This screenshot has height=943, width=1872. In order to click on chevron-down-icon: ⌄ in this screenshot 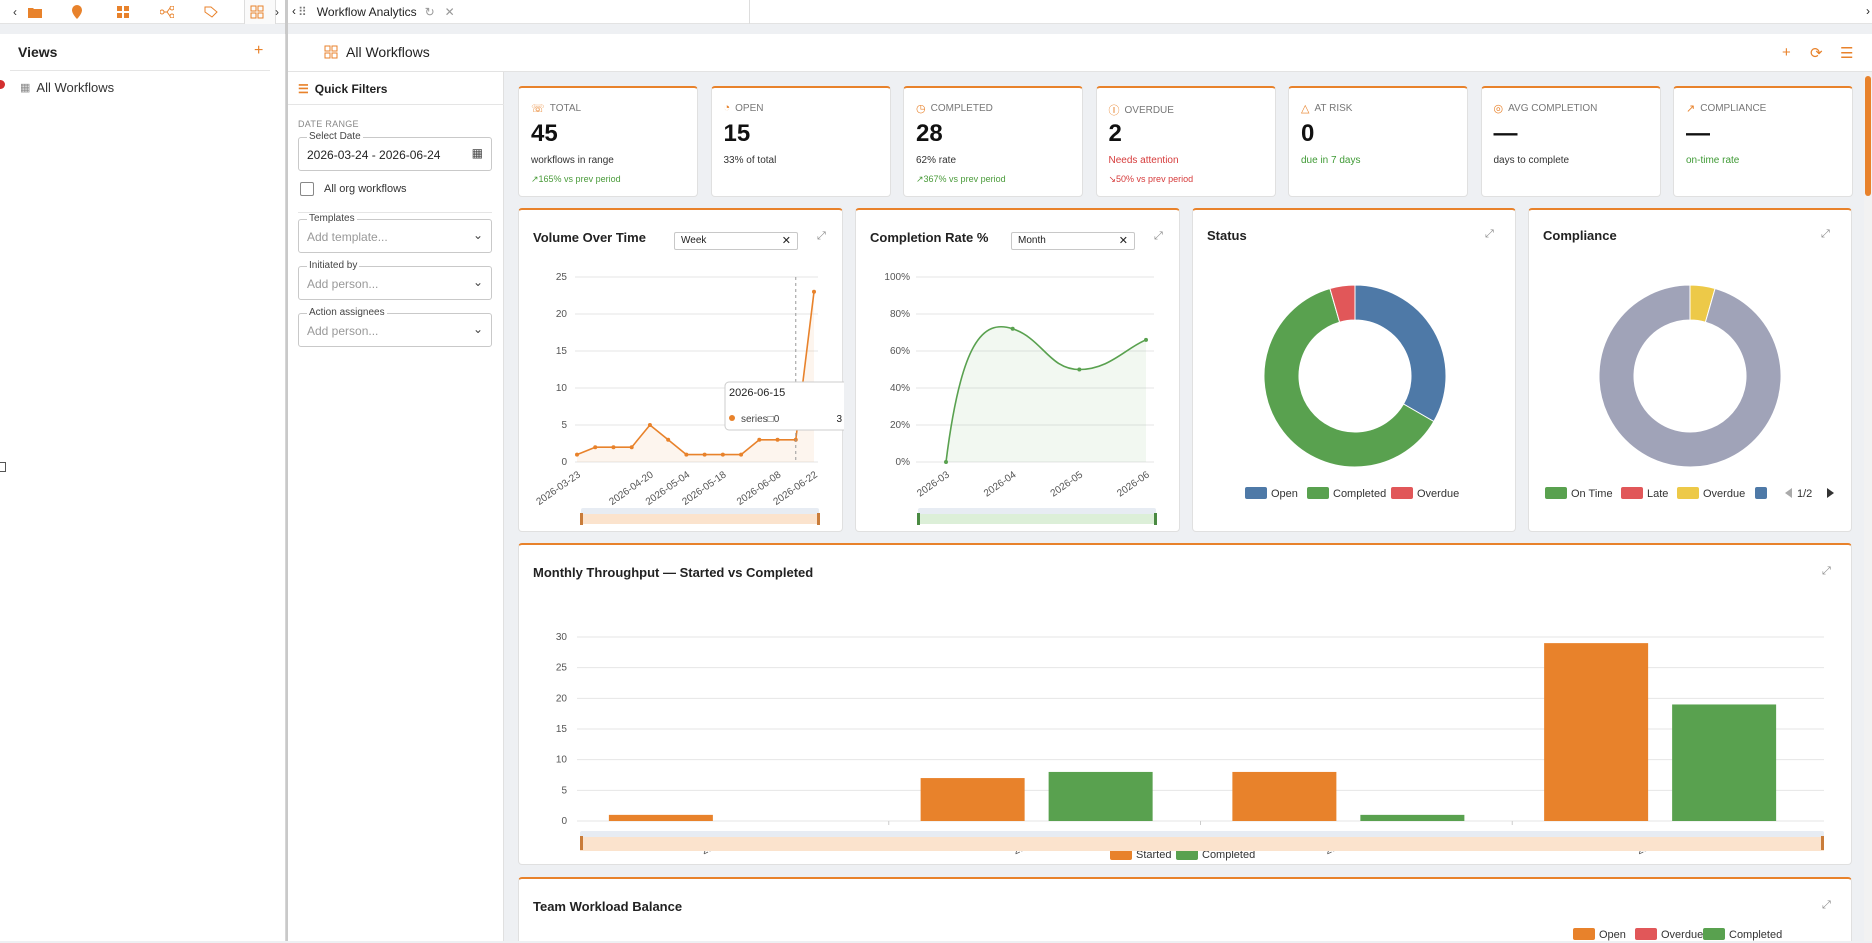, I will do `click(477, 282)`.